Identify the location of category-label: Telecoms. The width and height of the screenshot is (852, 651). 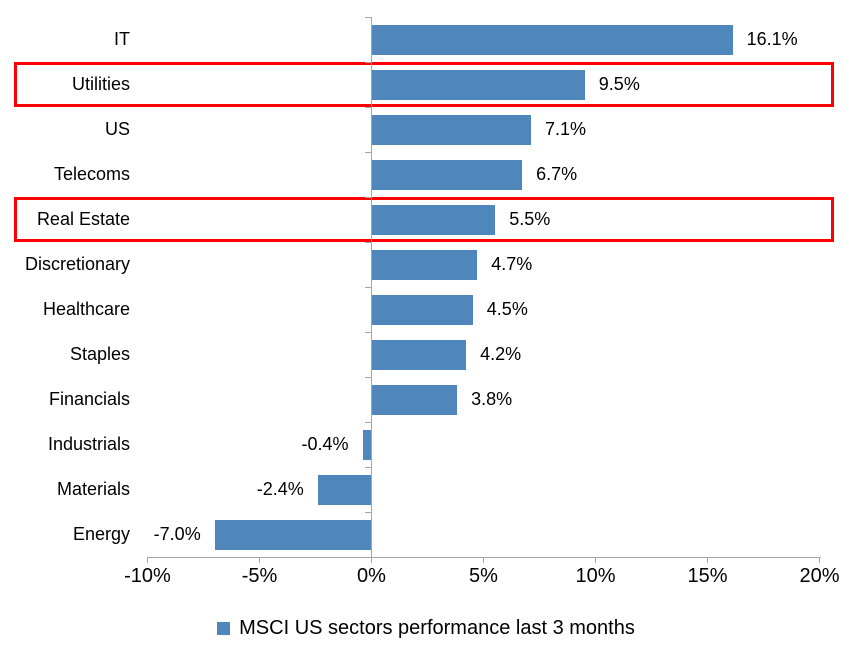
(91, 174).